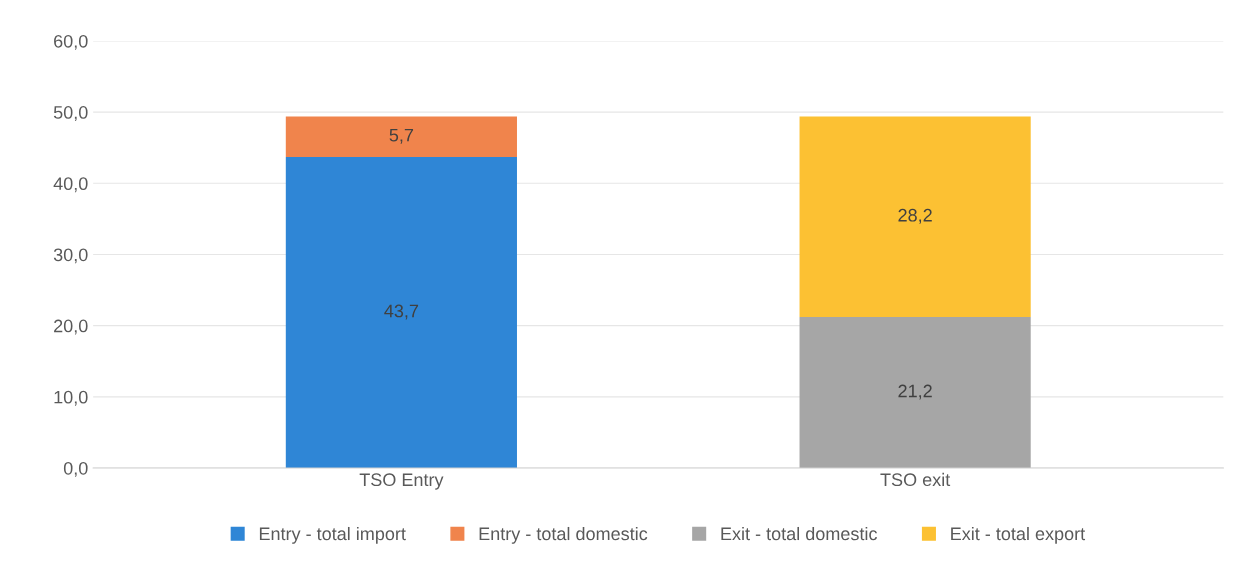 The image size is (1242, 585). What do you see at coordinates (70, 256) in the screenshot?
I see `y-tick-label: 30,0` at bounding box center [70, 256].